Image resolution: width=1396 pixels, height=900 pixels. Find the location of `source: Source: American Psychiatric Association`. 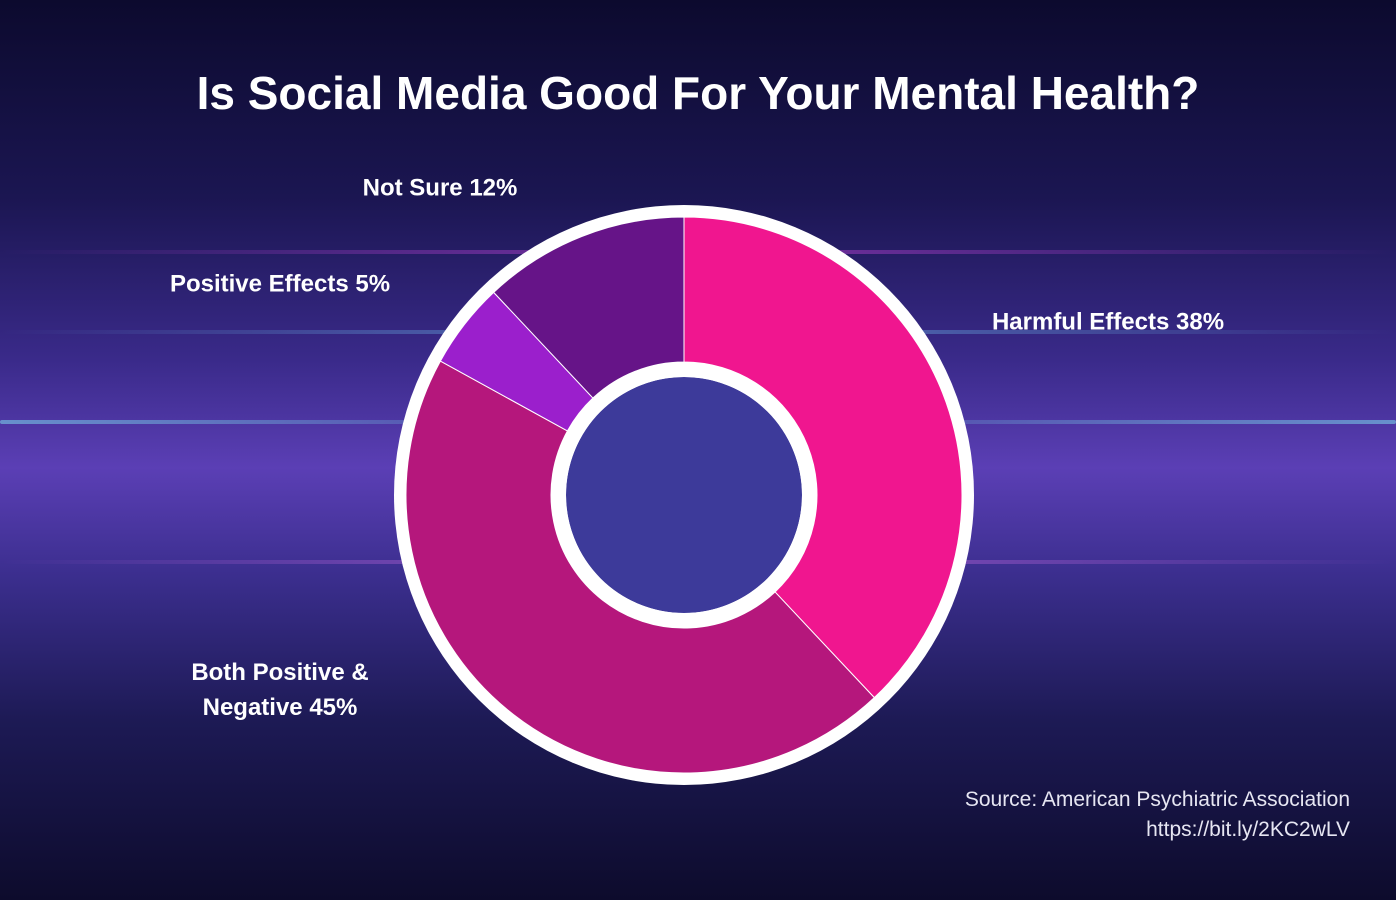

source: Source: American Psychiatric Association is located at coordinates (1157, 799).